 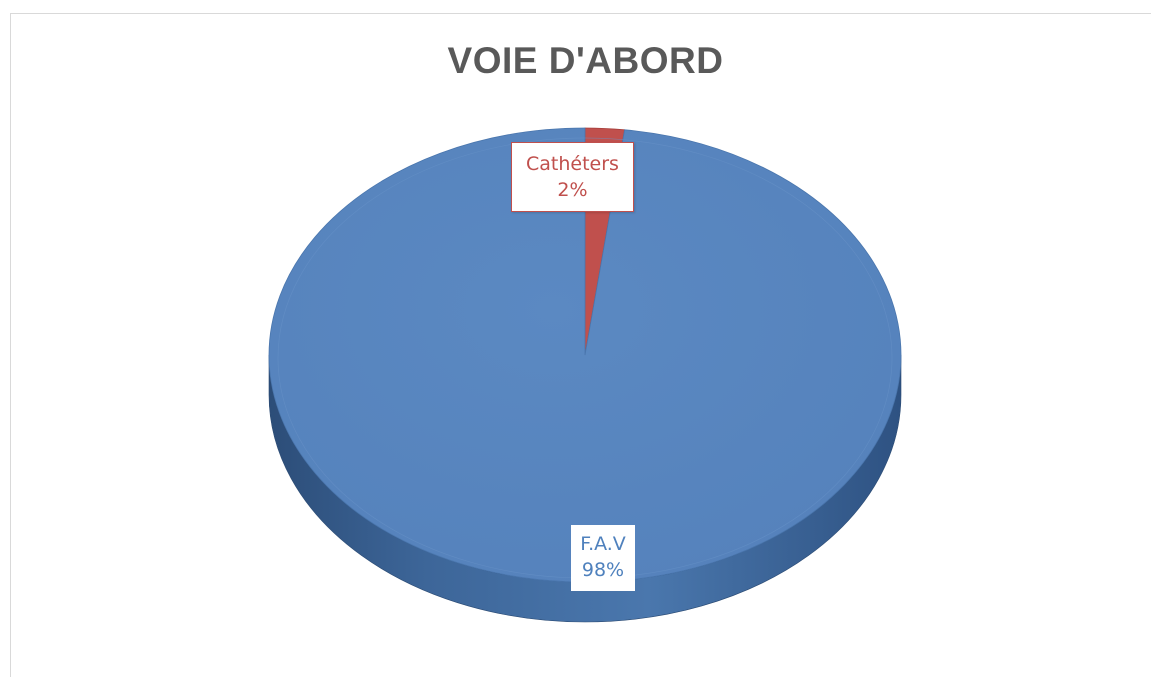 I want to click on data-label-fav-value: 98%, so click(x=603, y=570).